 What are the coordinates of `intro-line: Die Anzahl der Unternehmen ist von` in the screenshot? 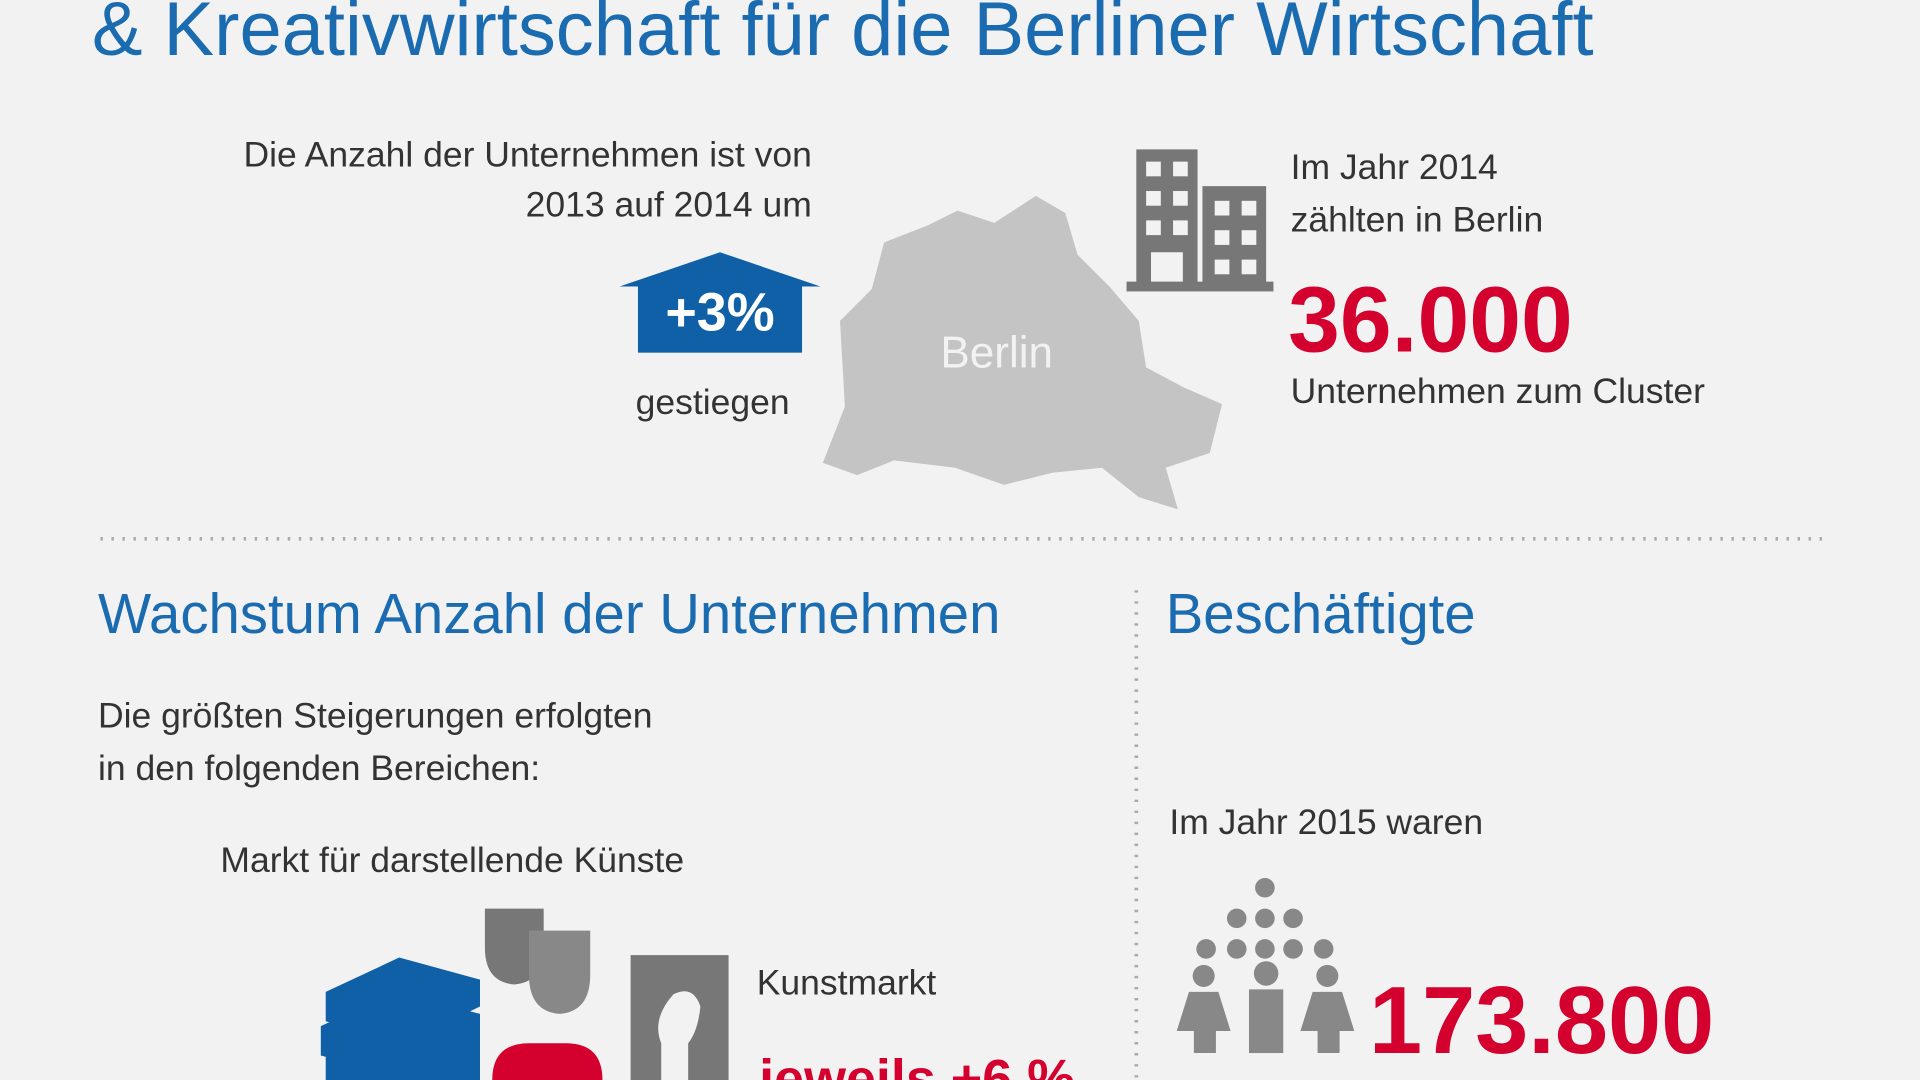 It's located at (528, 155).